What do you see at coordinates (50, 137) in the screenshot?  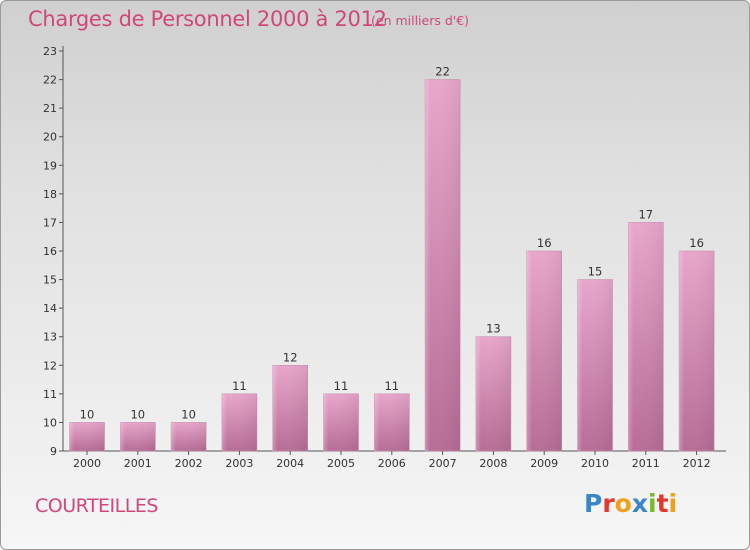 I see `y-tick-label: 20` at bounding box center [50, 137].